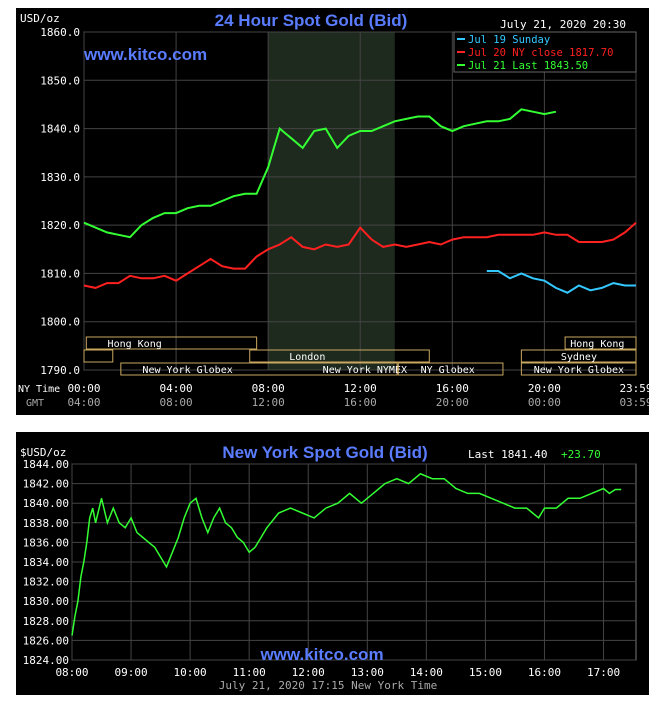  I want to click on y-tick-label: 1824.00, so click(46, 660).